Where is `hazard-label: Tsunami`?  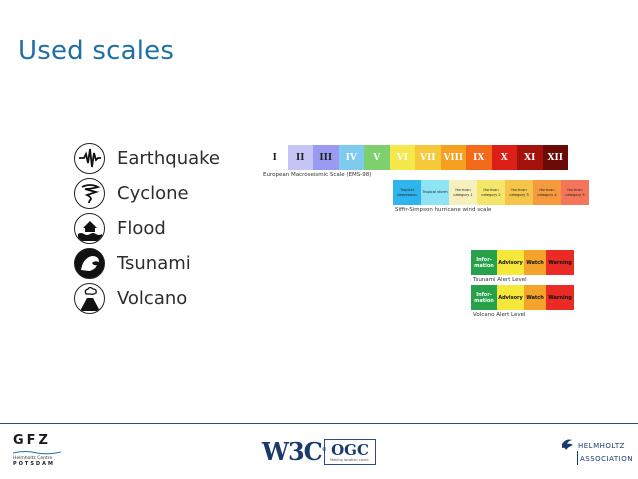 hazard-label: Tsunami is located at coordinates (154, 263).